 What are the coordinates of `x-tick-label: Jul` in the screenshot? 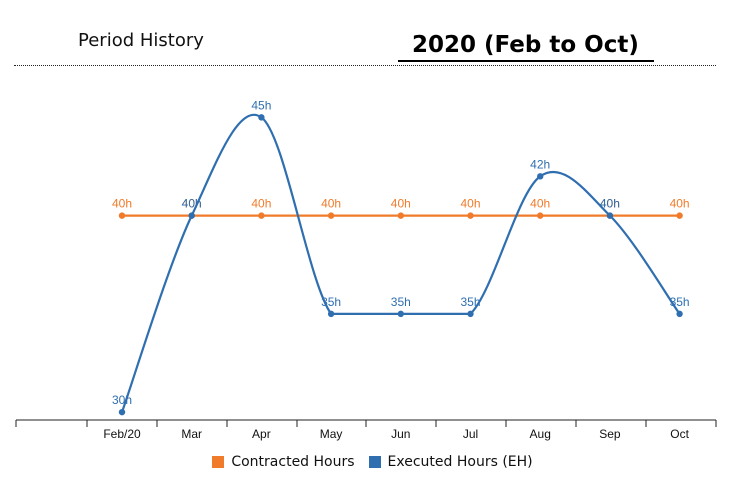 It's located at (470, 434).